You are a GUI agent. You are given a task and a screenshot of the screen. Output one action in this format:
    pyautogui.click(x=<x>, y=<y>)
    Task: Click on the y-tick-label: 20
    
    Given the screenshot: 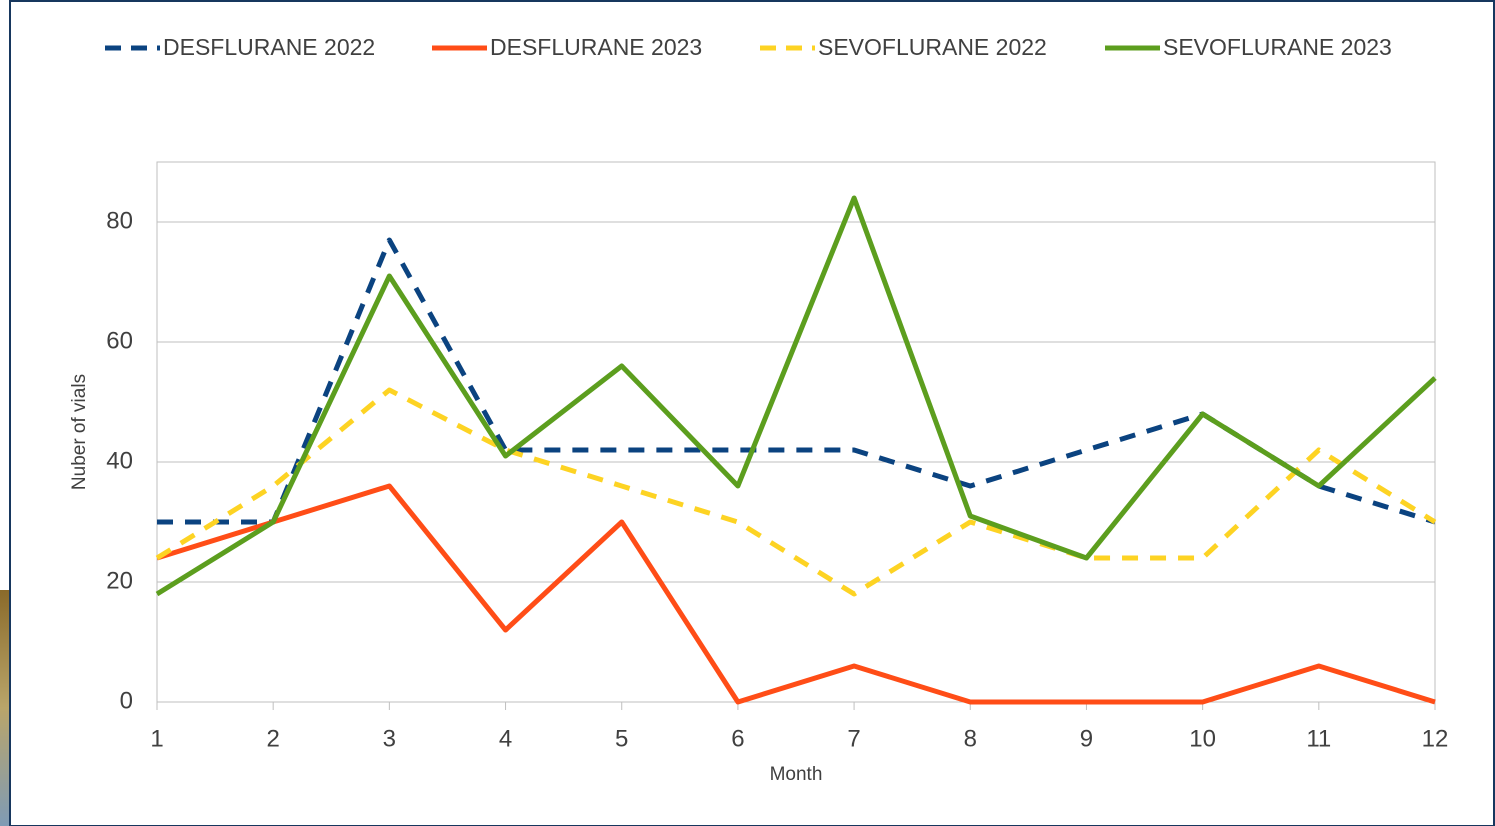 What is the action you would take?
    pyautogui.click(x=119, y=580)
    